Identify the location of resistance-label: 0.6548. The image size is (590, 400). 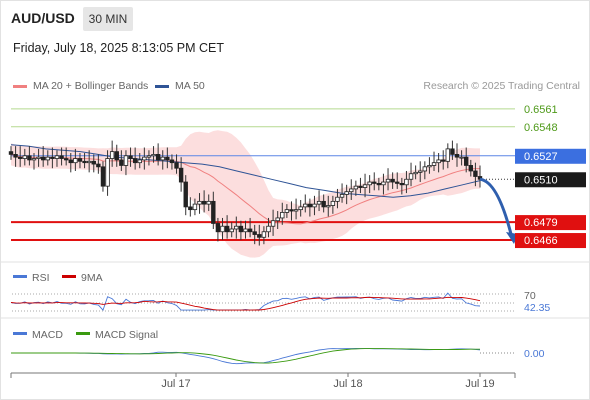
(541, 128).